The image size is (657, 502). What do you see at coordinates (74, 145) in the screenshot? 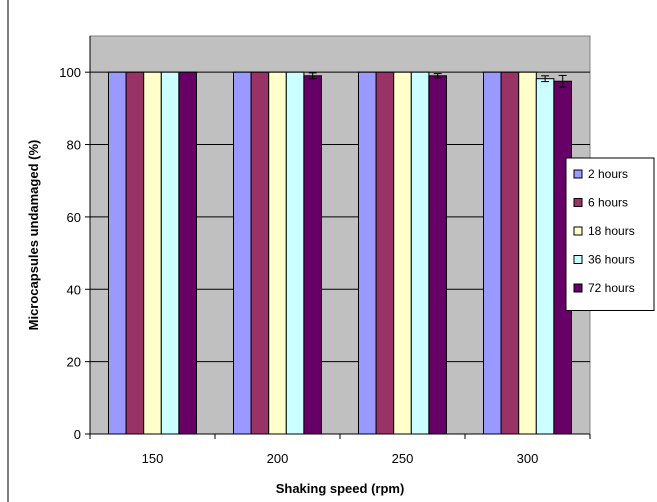
I see `y-tick-label: 80` at bounding box center [74, 145].